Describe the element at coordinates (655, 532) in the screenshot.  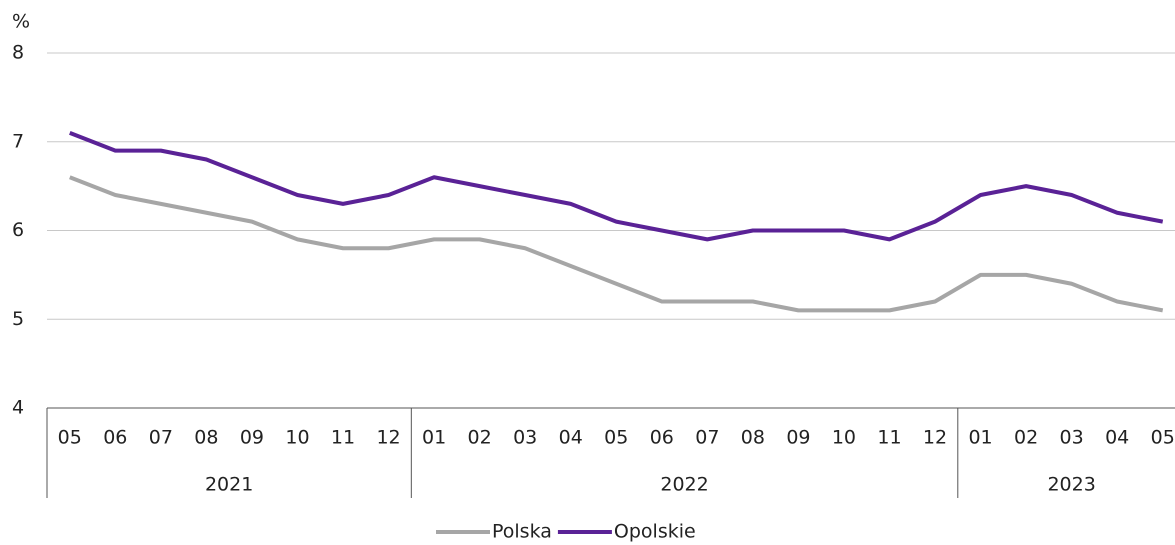
I see `legend-label: Opolskie` at that location.